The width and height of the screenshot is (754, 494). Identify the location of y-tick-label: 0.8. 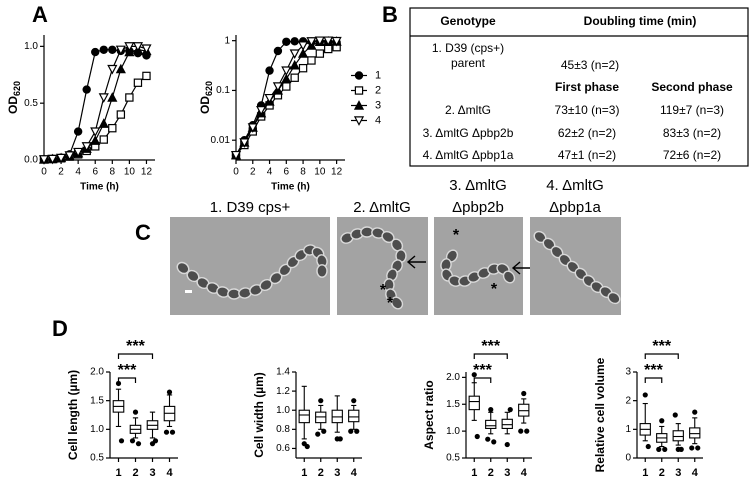
(283, 429).